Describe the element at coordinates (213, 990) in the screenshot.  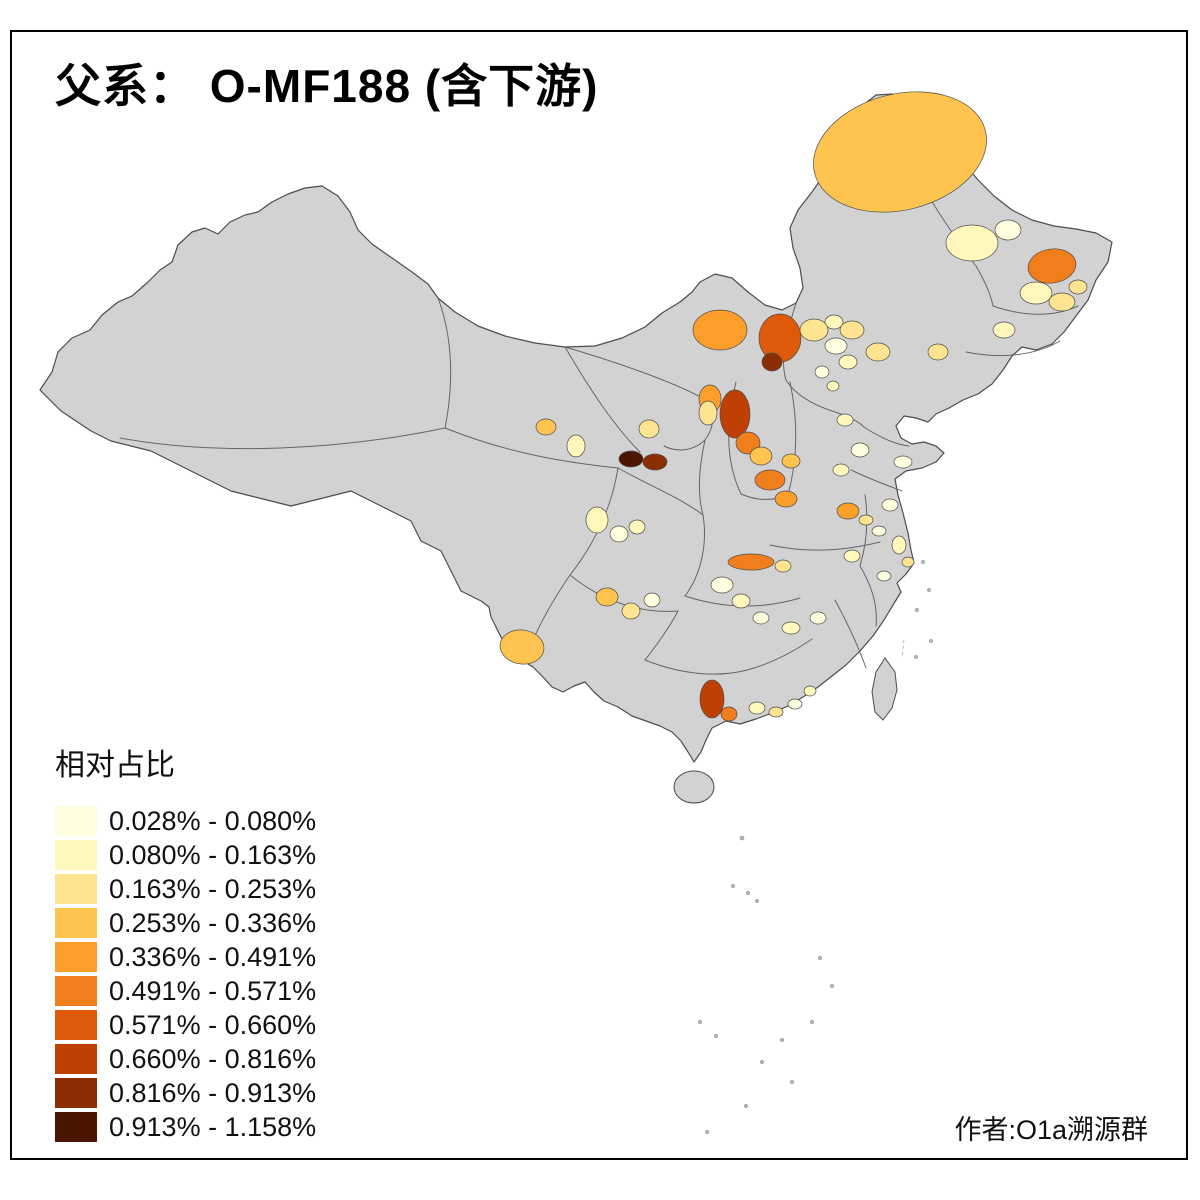
I see `legend-label: 0.491% - 0.571%` at that location.